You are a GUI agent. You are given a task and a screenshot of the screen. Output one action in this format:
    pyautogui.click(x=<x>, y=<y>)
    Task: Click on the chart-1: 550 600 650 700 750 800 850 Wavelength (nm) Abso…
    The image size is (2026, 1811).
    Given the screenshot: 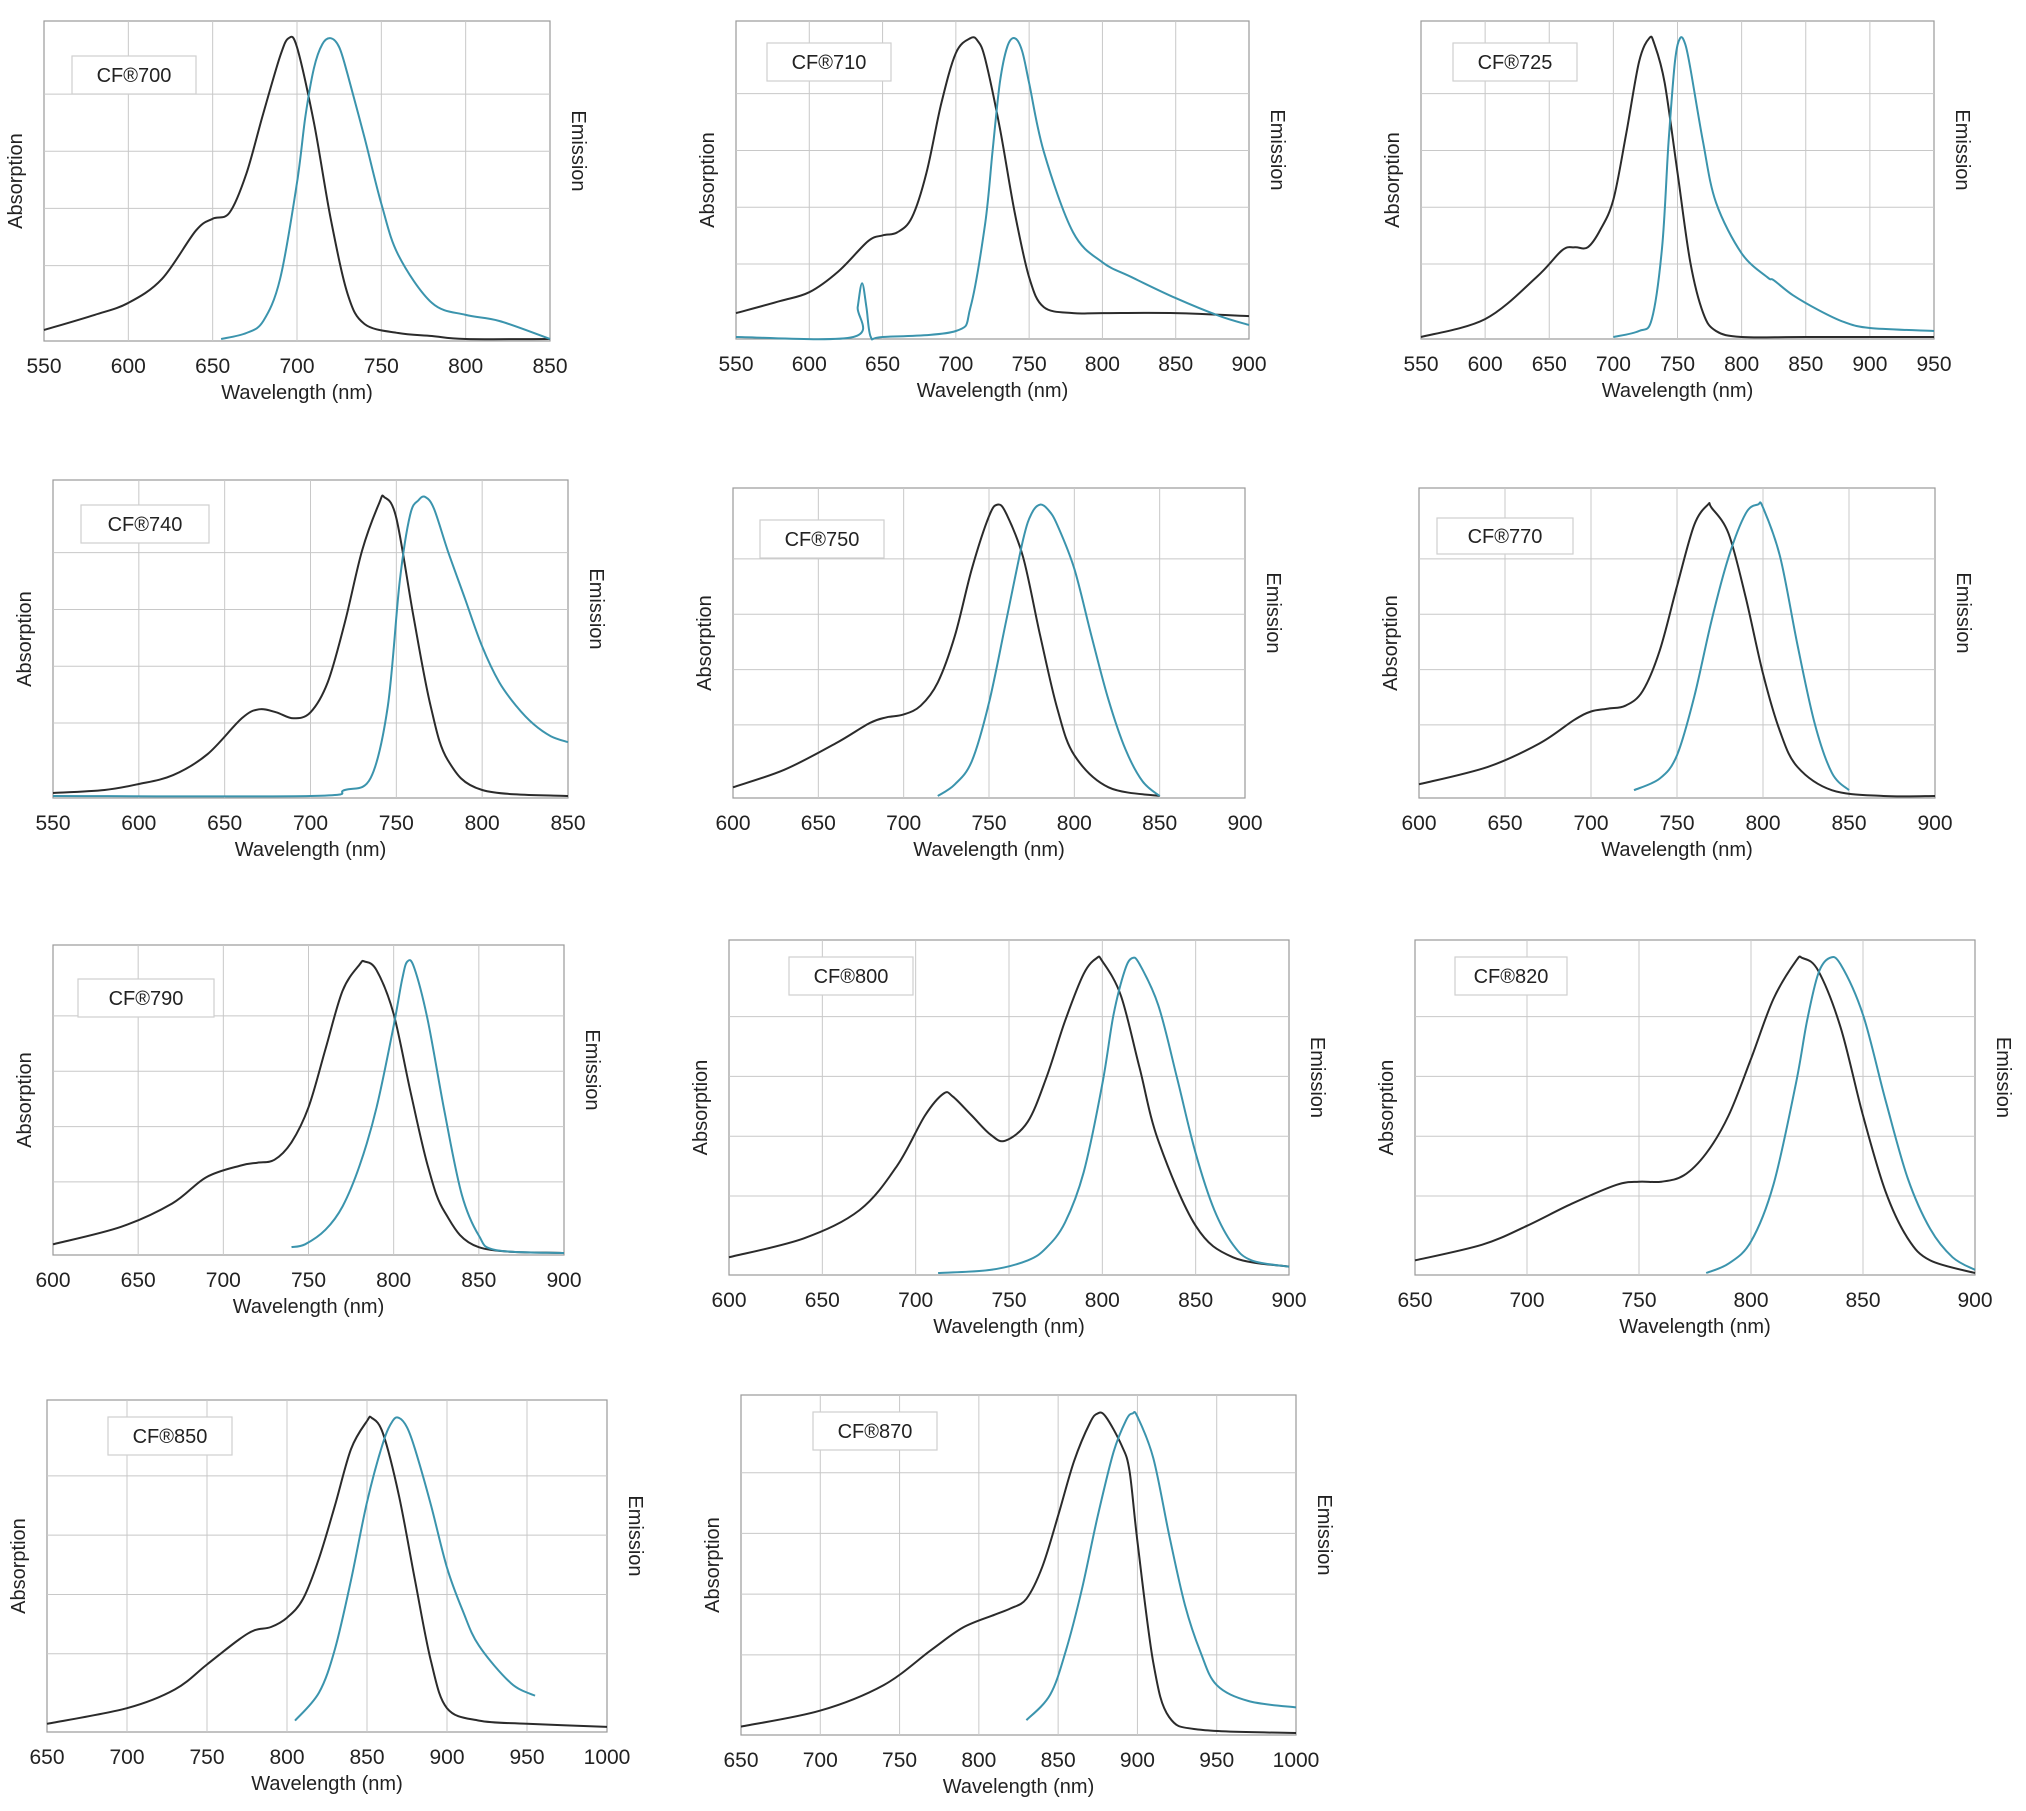 What is the action you would take?
    pyautogui.click(x=297, y=212)
    